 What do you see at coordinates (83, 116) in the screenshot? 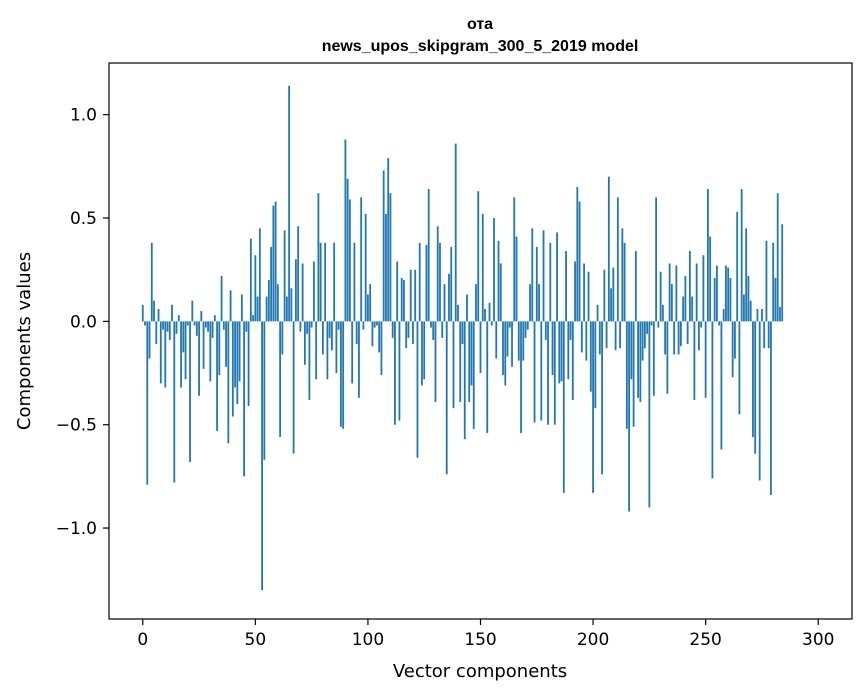
I see `y-tick-label: 1.0` at bounding box center [83, 116].